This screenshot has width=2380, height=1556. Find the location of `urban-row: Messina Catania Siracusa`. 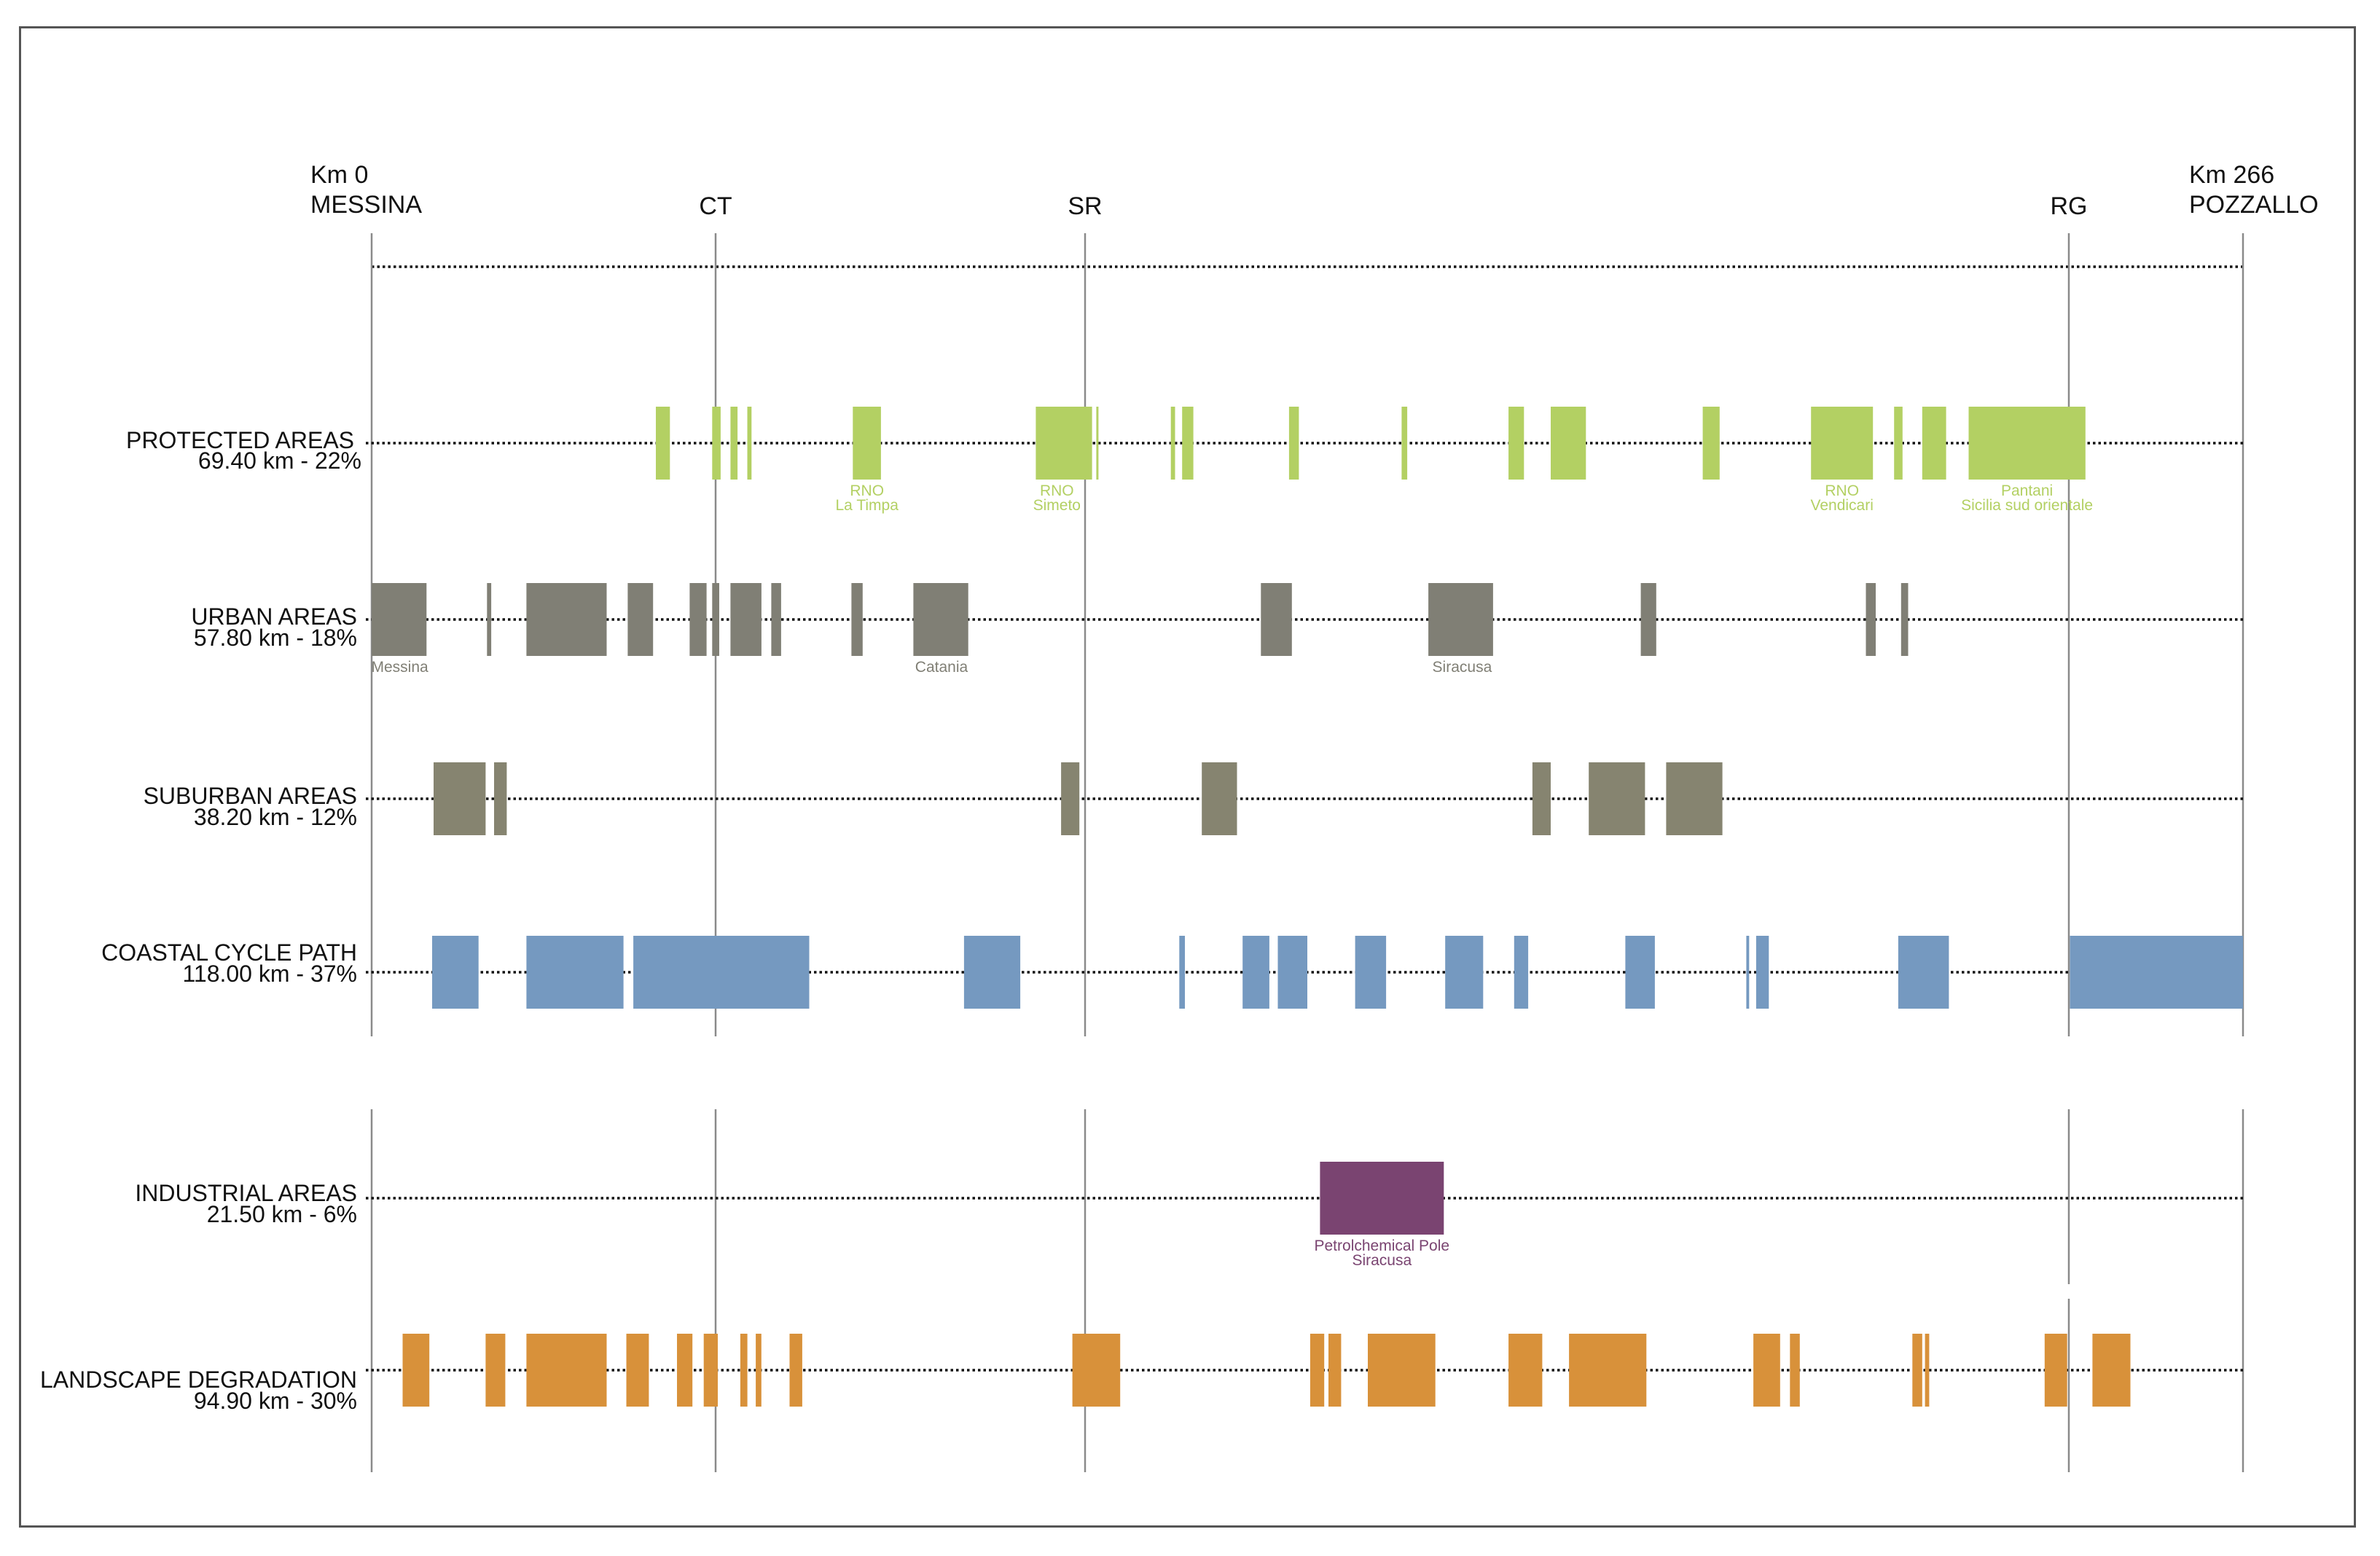

urban-row: Messina Catania Siracusa is located at coordinates (1304, 629).